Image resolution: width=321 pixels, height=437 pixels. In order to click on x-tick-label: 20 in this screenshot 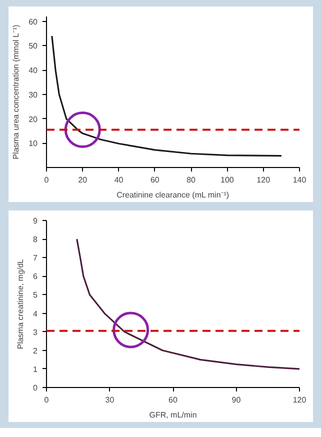, I will do `click(83, 180)`.